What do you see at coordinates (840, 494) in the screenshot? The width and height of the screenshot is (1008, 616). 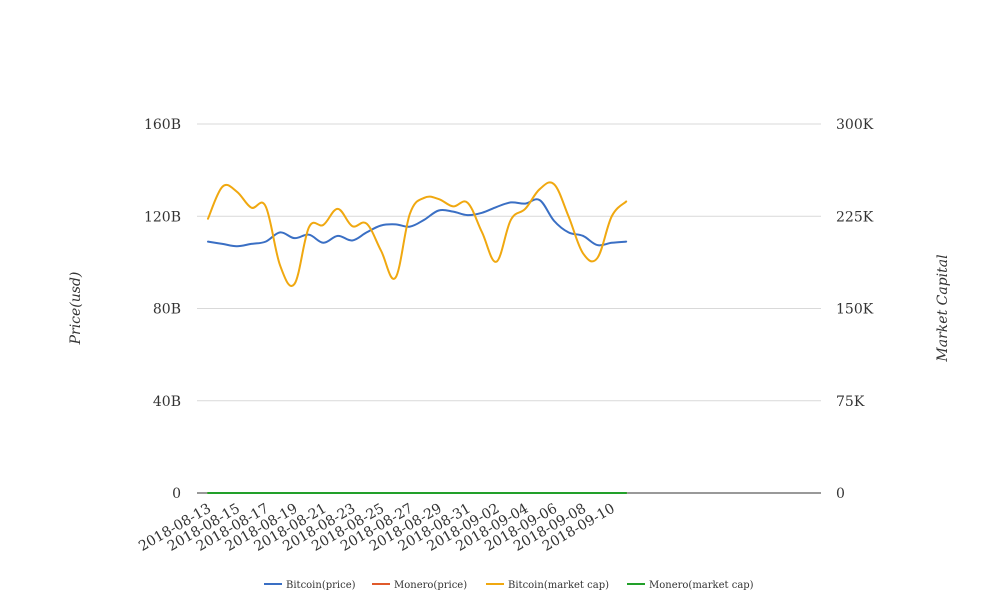 I see `right-tick-label: 0` at bounding box center [840, 494].